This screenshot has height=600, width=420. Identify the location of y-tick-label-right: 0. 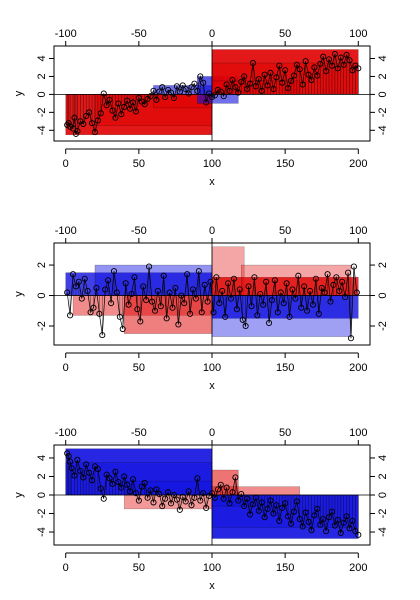
(383, 295).